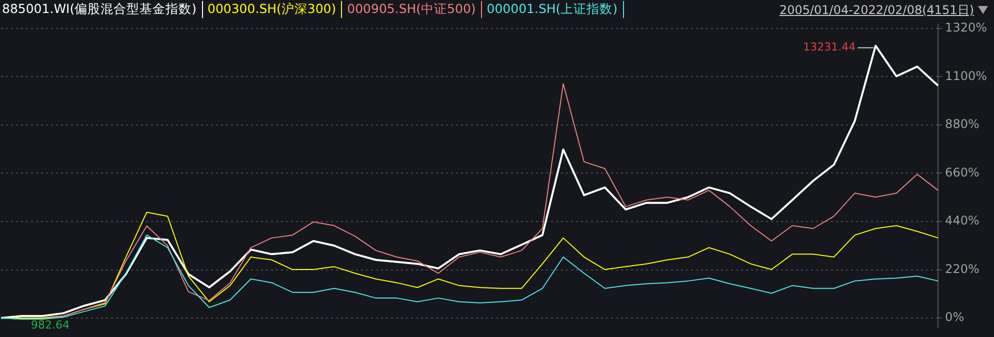 The height and width of the screenshot is (337, 994). What do you see at coordinates (50, 325) in the screenshot?
I see `annotation: 982.64` at bounding box center [50, 325].